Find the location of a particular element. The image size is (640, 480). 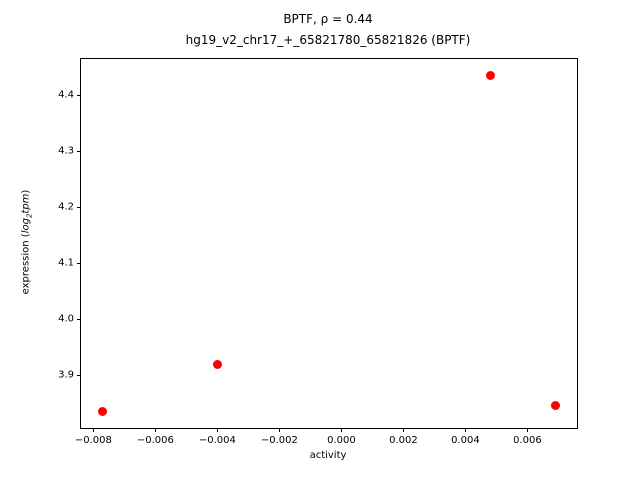

y-axis-label-suffix: ) is located at coordinates (26, 191).